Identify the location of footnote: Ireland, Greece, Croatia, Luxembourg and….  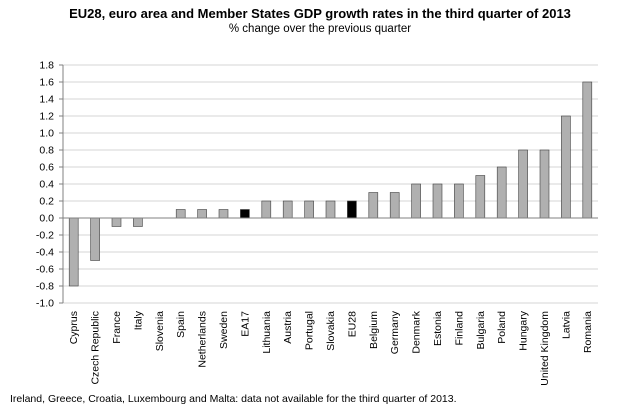
(233, 399).